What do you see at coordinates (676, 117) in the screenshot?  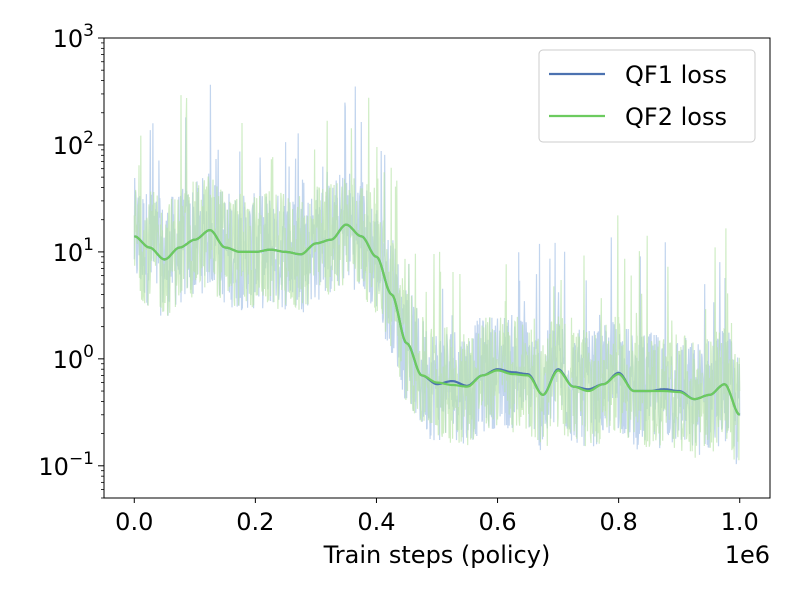 I see `legend-label: QF2 loss` at bounding box center [676, 117].